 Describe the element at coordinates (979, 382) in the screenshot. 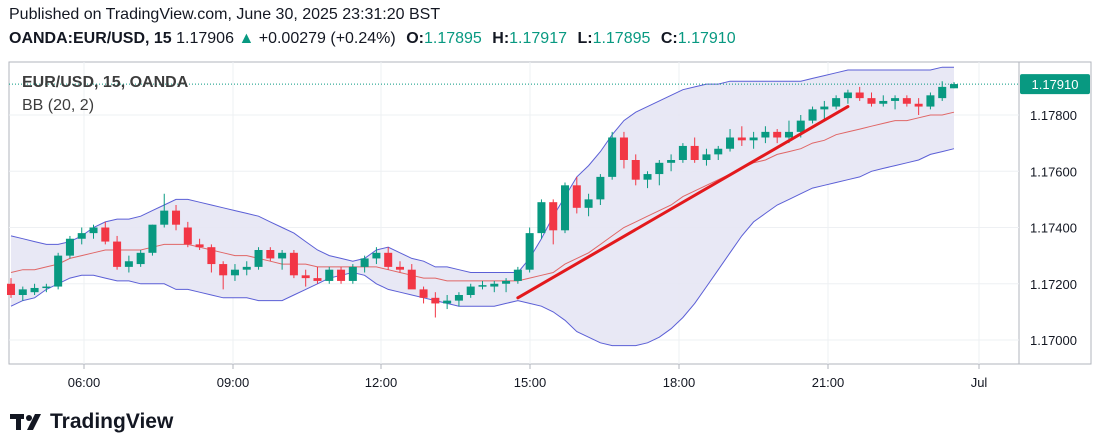

I see `x-tick-label: Jul` at that location.